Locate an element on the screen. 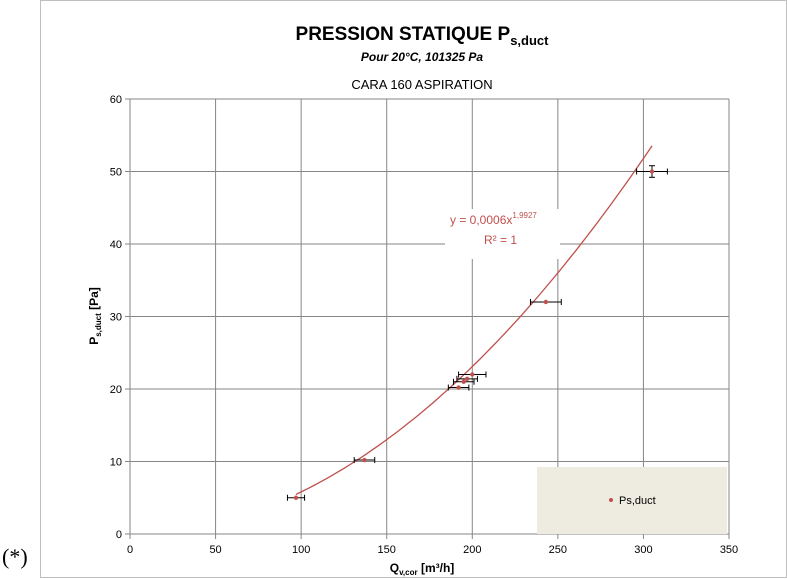  y-tick-label: 0 is located at coordinates (119, 535).